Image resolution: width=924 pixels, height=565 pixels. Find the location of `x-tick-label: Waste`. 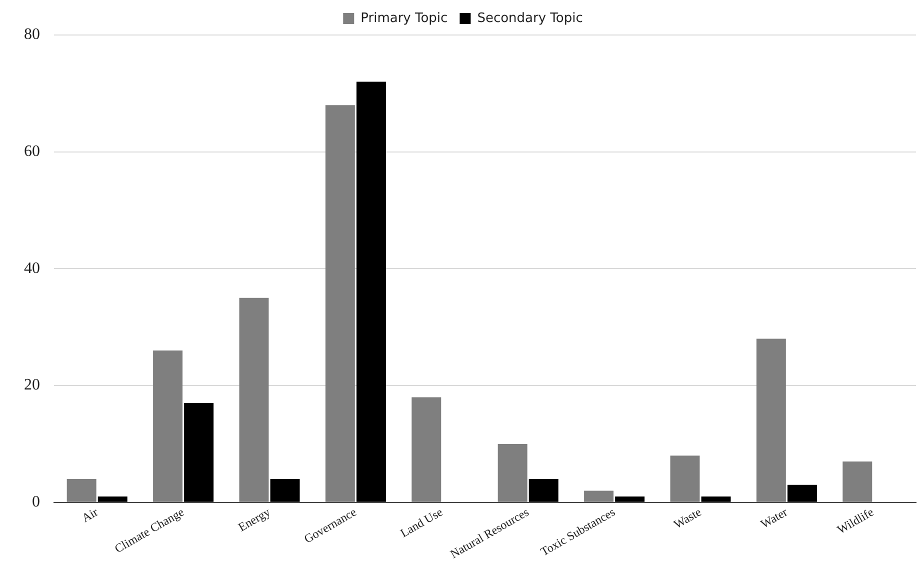

x-tick-label: Waste is located at coordinates (687, 518).